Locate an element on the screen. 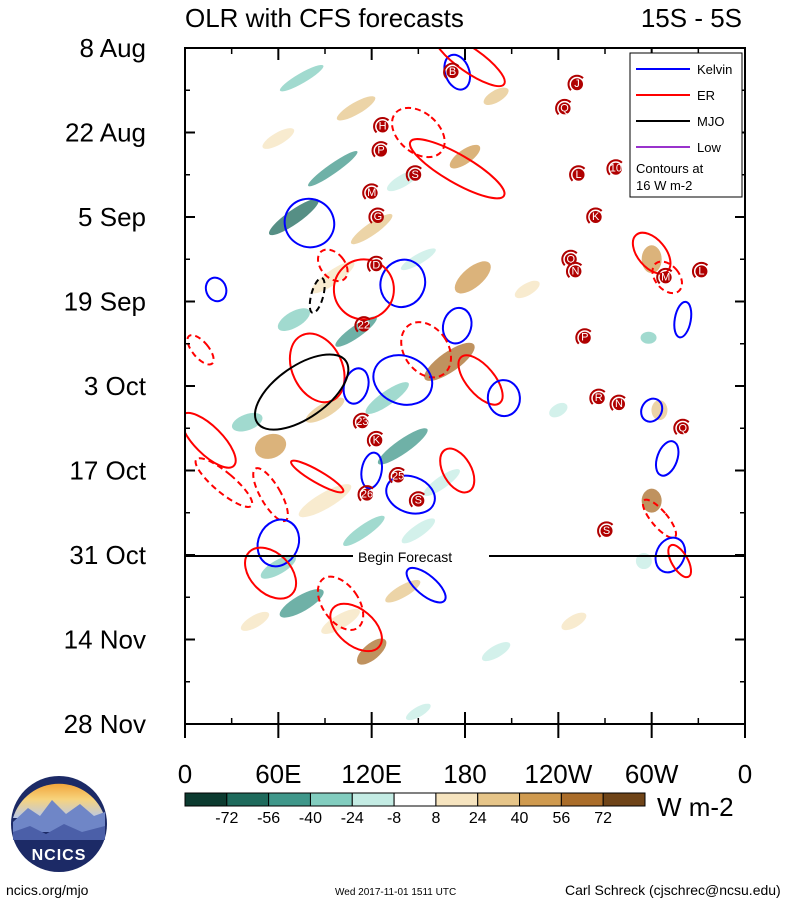 The height and width of the screenshot is (907, 809). footer-author: Carl Schreck (cjschrec@ncsu.edu) is located at coordinates (673, 890).